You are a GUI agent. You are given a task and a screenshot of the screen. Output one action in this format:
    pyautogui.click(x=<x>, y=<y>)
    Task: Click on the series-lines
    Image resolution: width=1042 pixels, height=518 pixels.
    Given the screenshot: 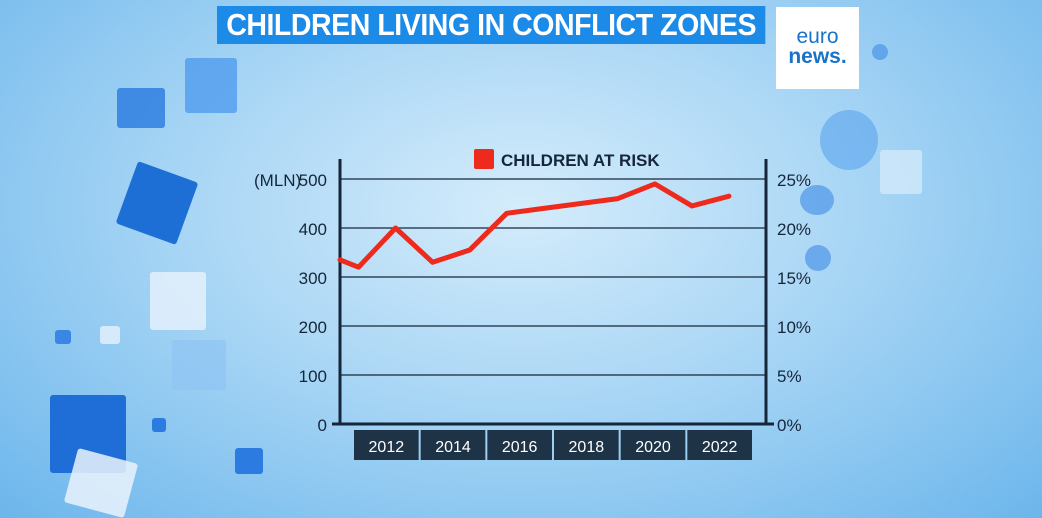 What is the action you would take?
    pyautogui.click(x=534, y=225)
    